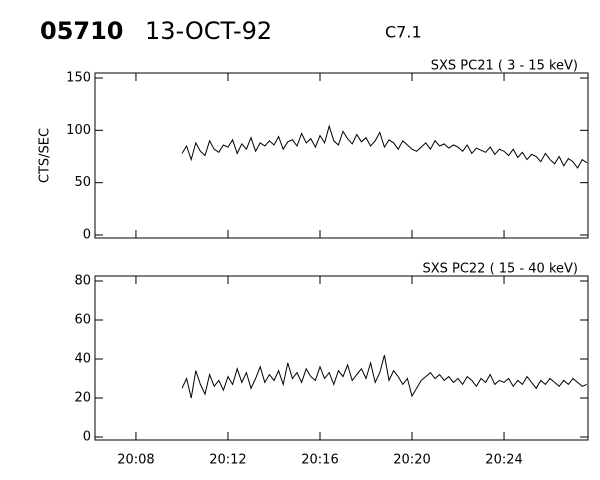  I want to click on y-tick-label: 40, so click(82, 359).